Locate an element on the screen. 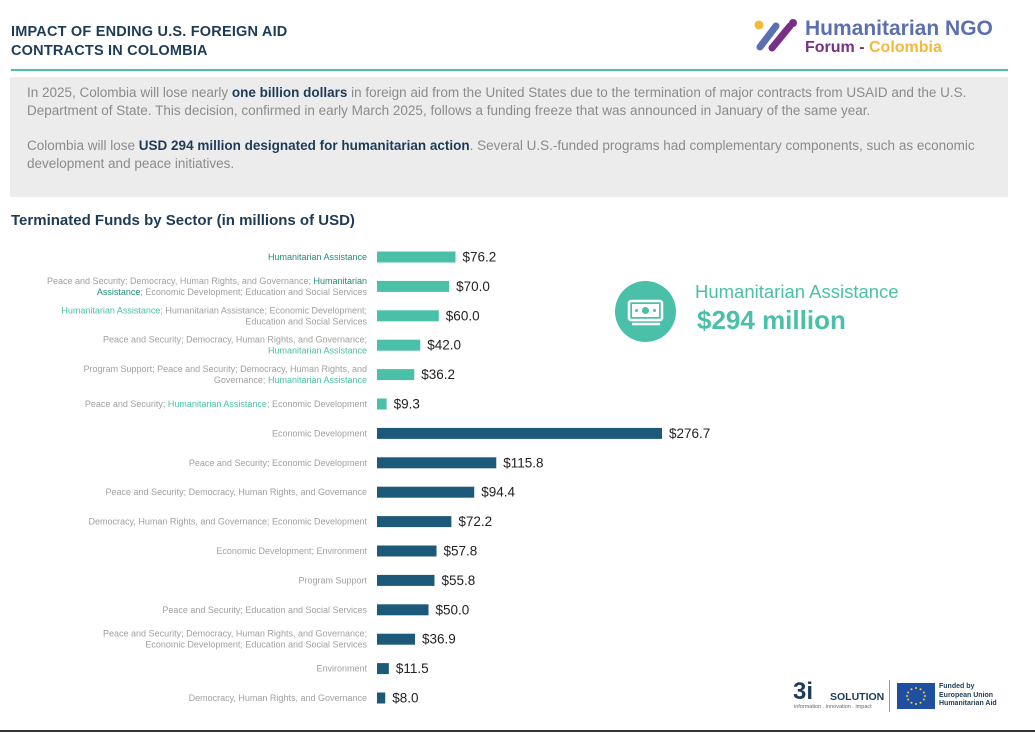 The width and height of the screenshot is (1035, 735). humanitarian-ngo-forum-logo: Humanitarian NGO Forum - Colombia is located at coordinates (882, 37).